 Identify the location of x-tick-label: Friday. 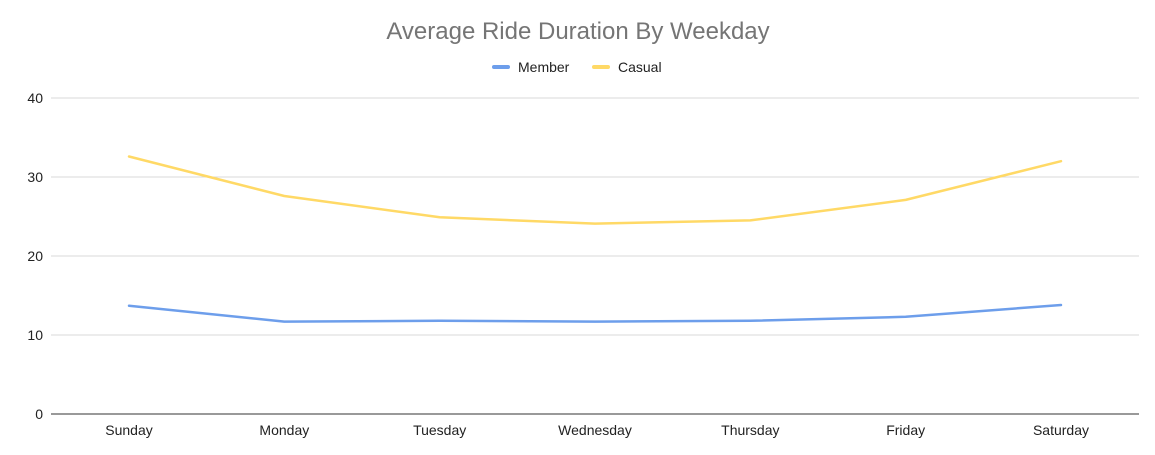
(905, 430).